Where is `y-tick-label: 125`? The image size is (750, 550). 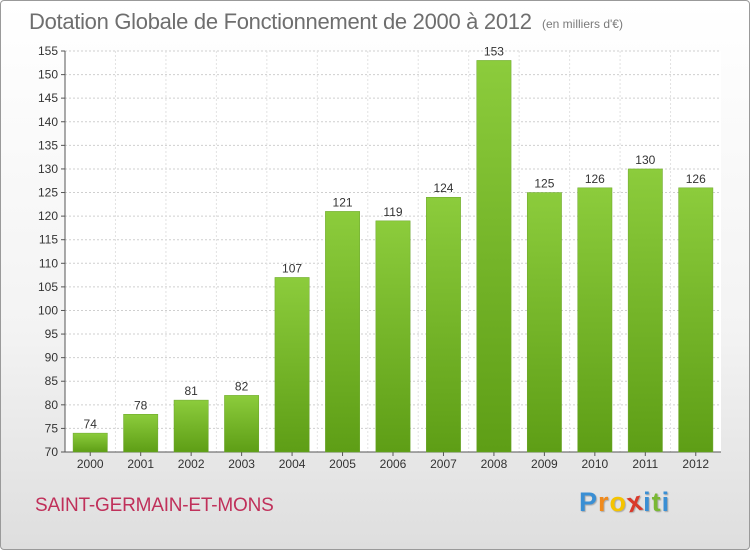 y-tick-label: 125 is located at coordinates (48, 193).